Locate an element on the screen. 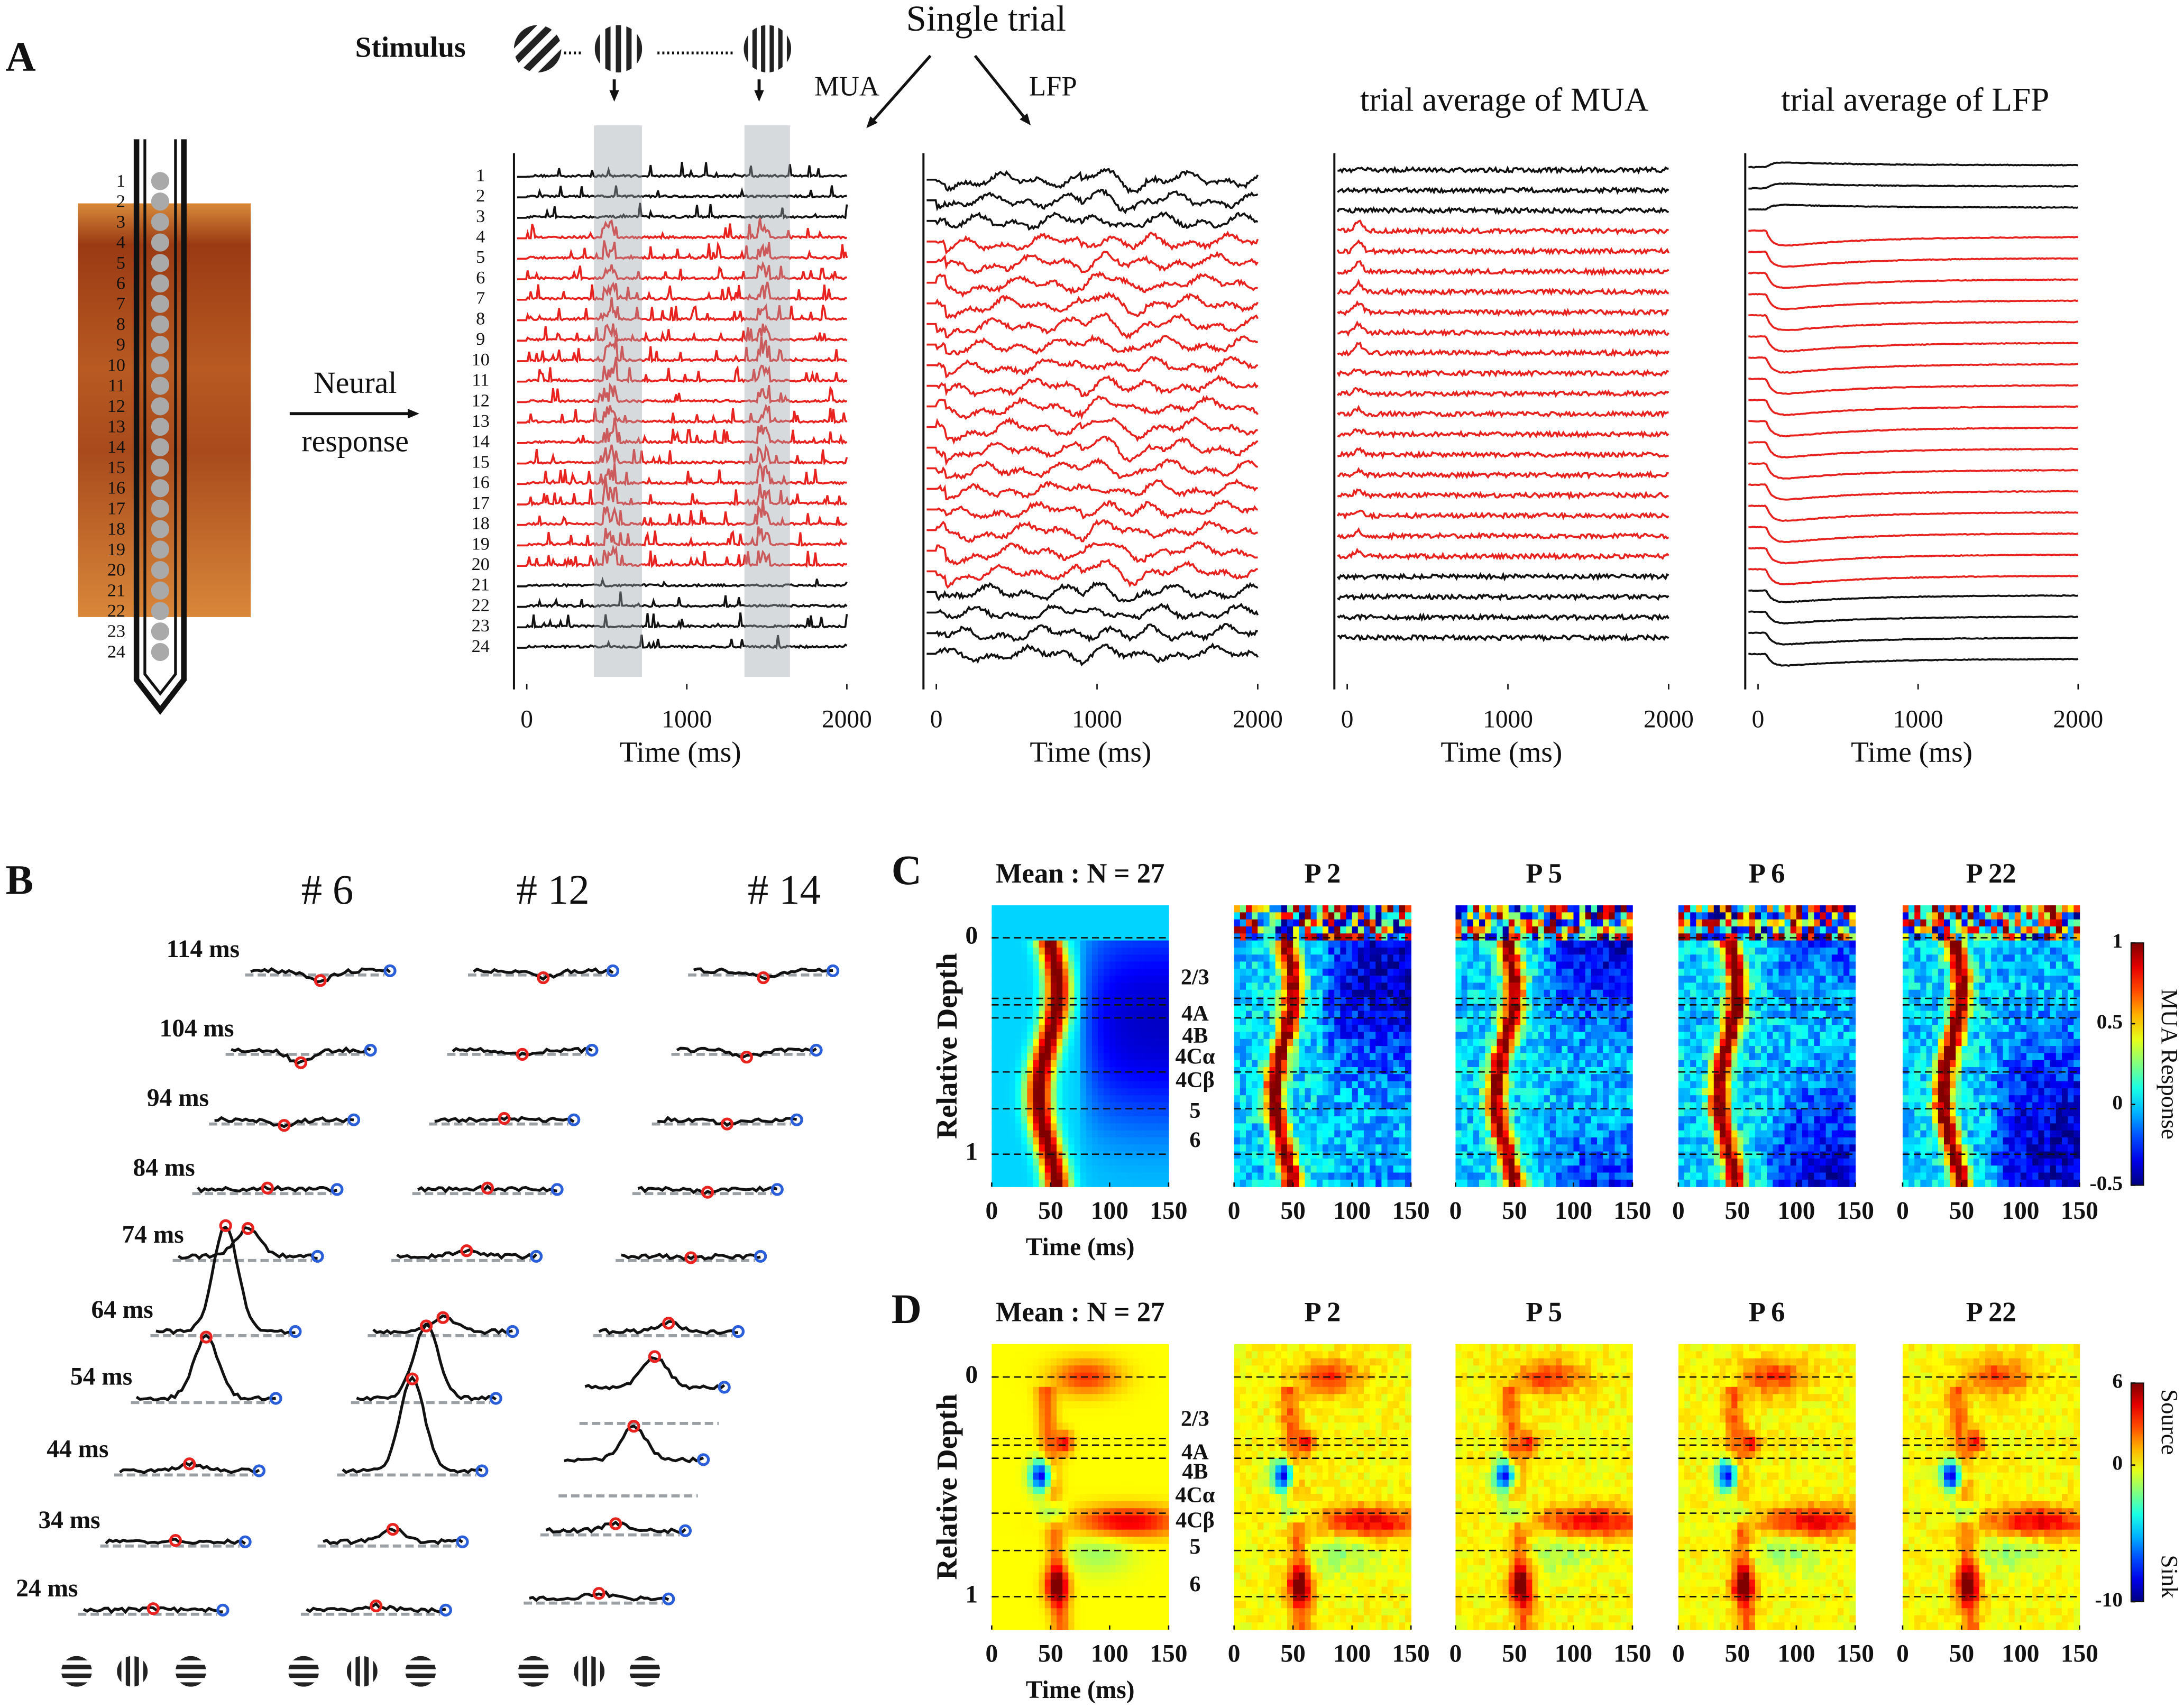  end-marker is located at coordinates (574, 1119).